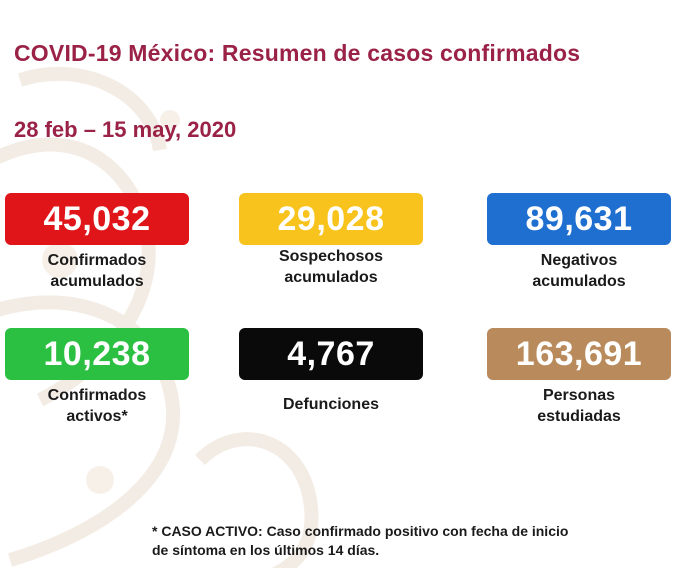  I want to click on stat-label: Sospechosos acumulados, so click(331, 267).